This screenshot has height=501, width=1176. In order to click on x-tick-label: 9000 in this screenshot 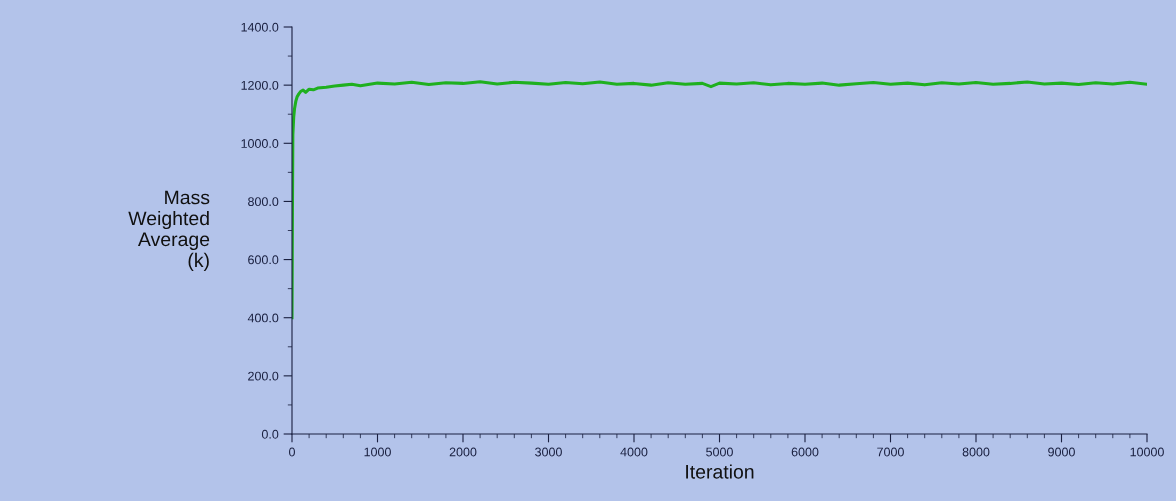, I will do `click(1061, 452)`.